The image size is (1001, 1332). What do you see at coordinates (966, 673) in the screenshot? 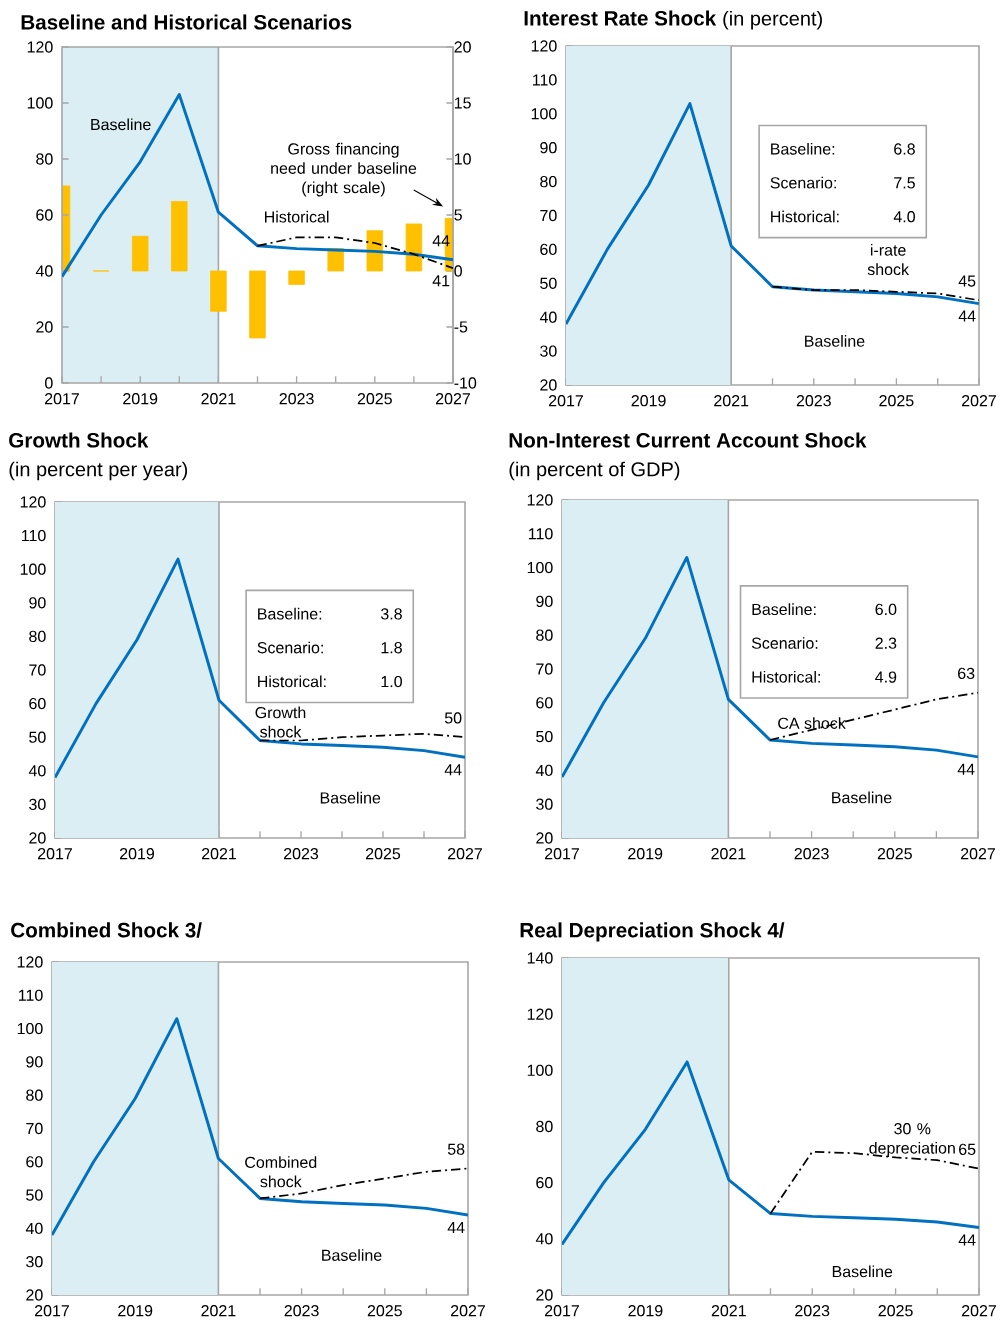
I see `data-label: 63` at bounding box center [966, 673].